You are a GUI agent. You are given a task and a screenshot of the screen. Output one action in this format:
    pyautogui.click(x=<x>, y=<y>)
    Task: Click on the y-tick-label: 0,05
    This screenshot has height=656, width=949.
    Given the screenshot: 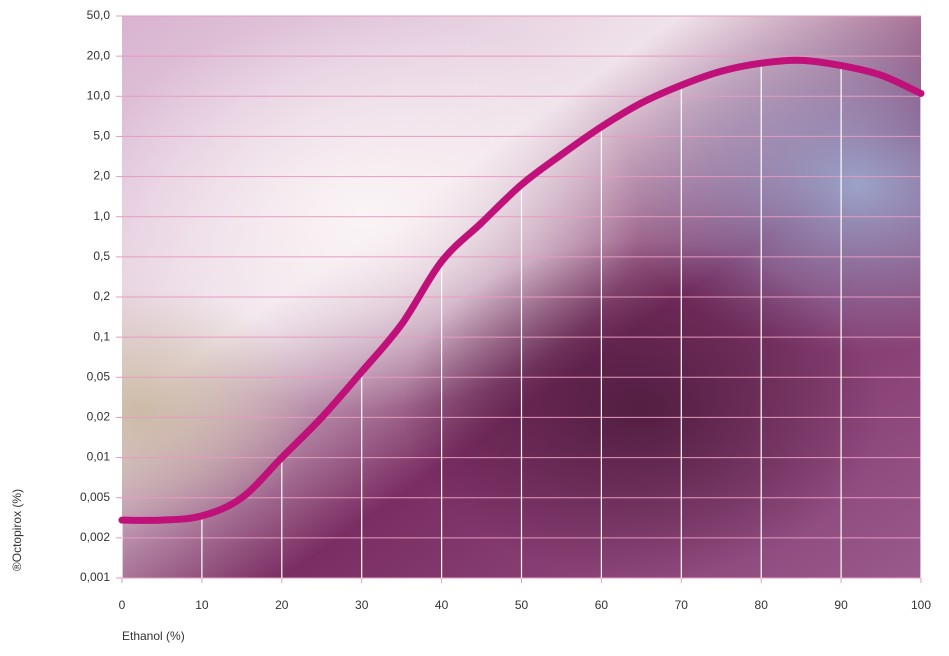 What is the action you would take?
    pyautogui.click(x=99, y=376)
    